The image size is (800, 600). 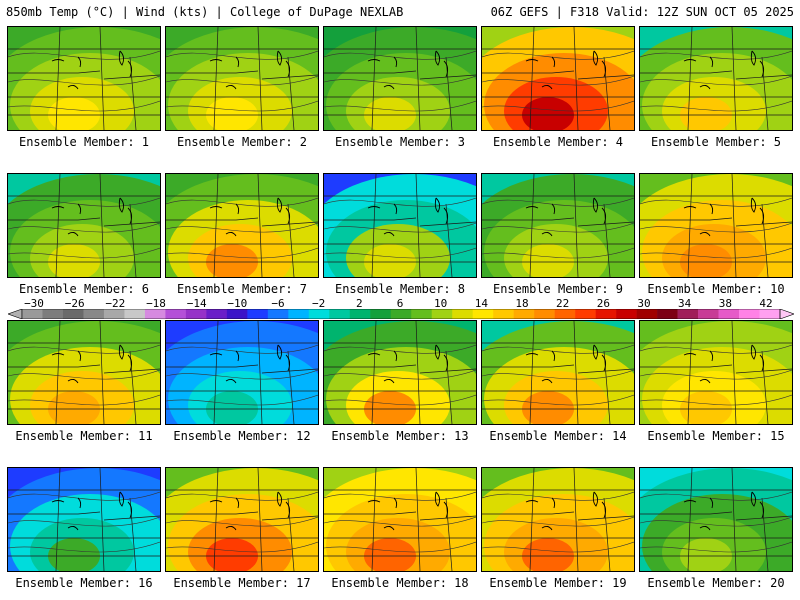 I want to click on ensemble-member-label: Ensemble Member: 19, so click(x=558, y=583).